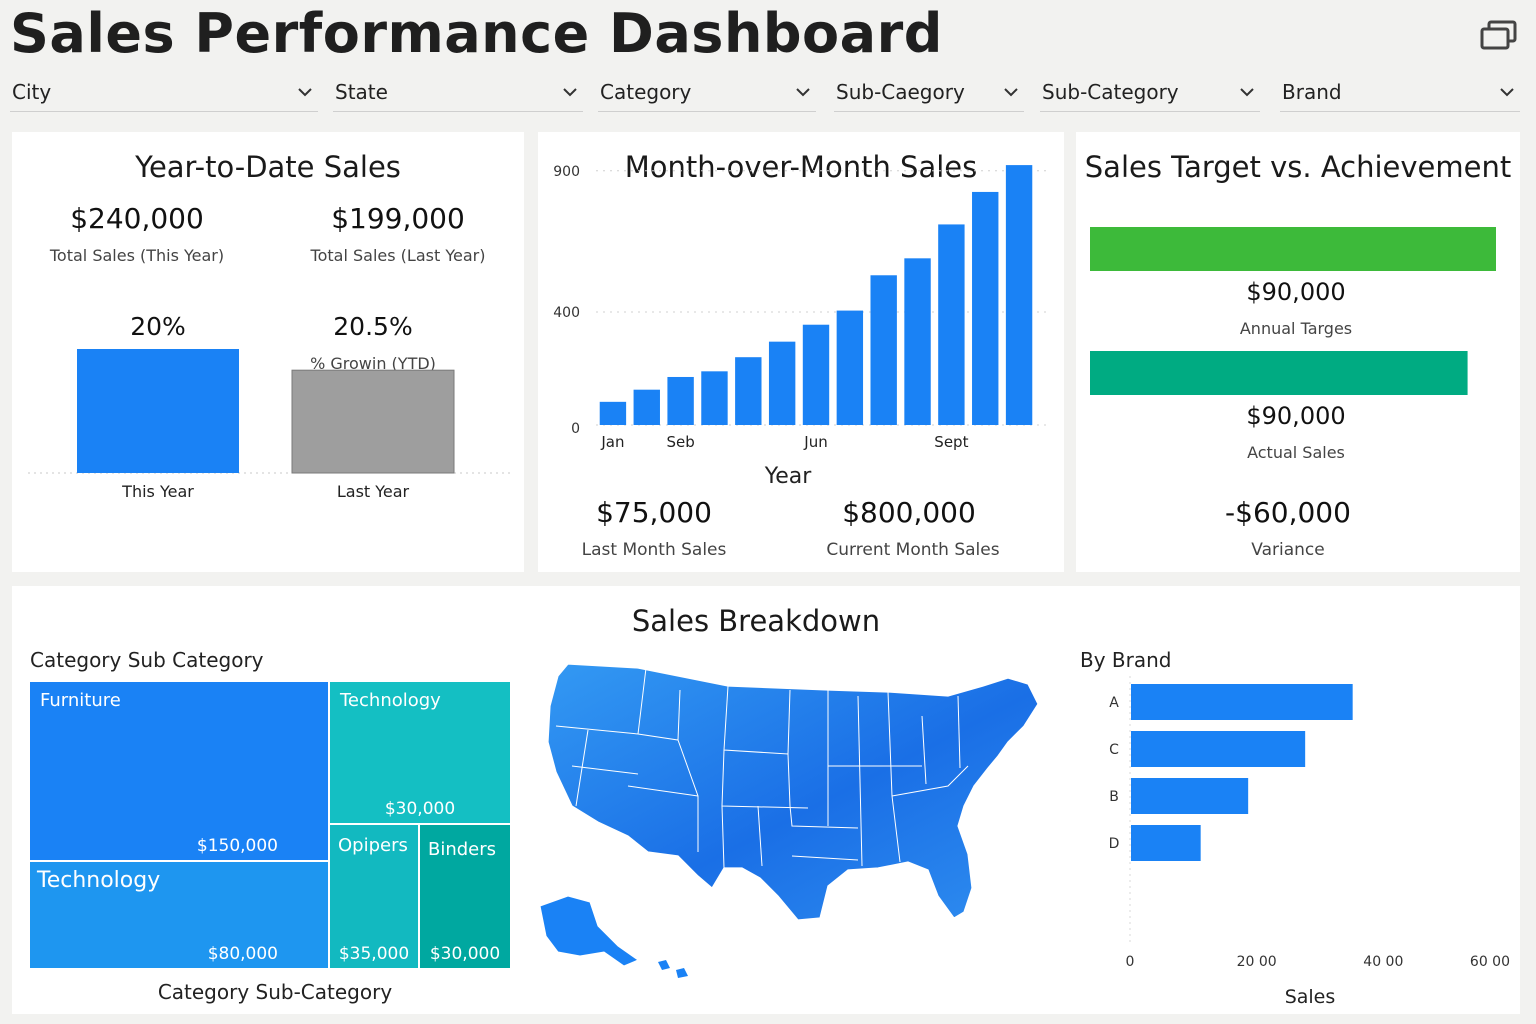 This screenshot has width=1536, height=1024. Describe the element at coordinates (458, 93) in the screenshot. I see `filter-state: State` at that location.